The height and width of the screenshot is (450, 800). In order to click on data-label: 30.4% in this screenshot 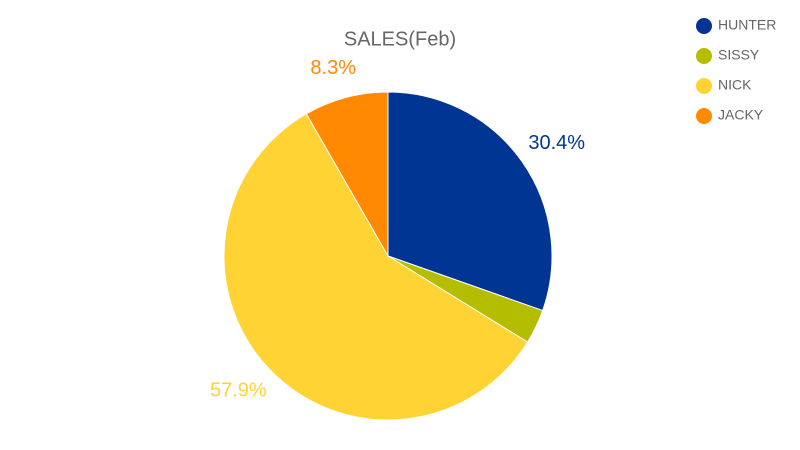, I will do `click(556, 143)`.